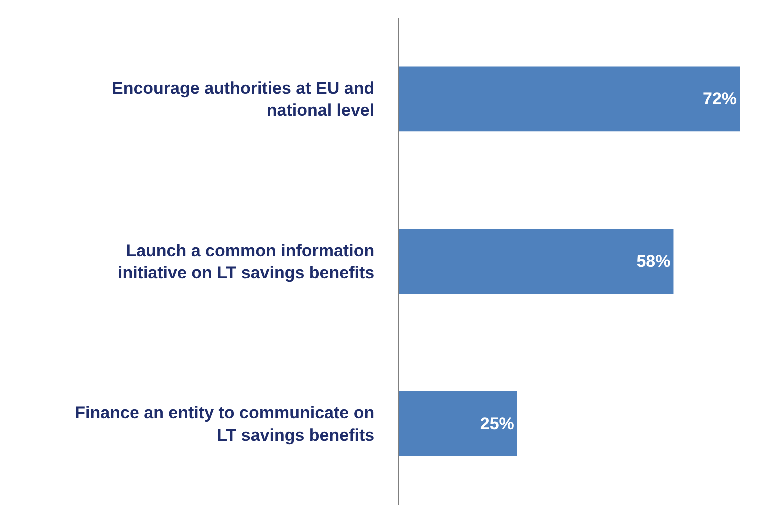 Image resolution: width=779 pixels, height=513 pixels. What do you see at coordinates (243, 99) in the screenshot?
I see `y-tick-label: Encourage authorities at EU and national level` at bounding box center [243, 99].